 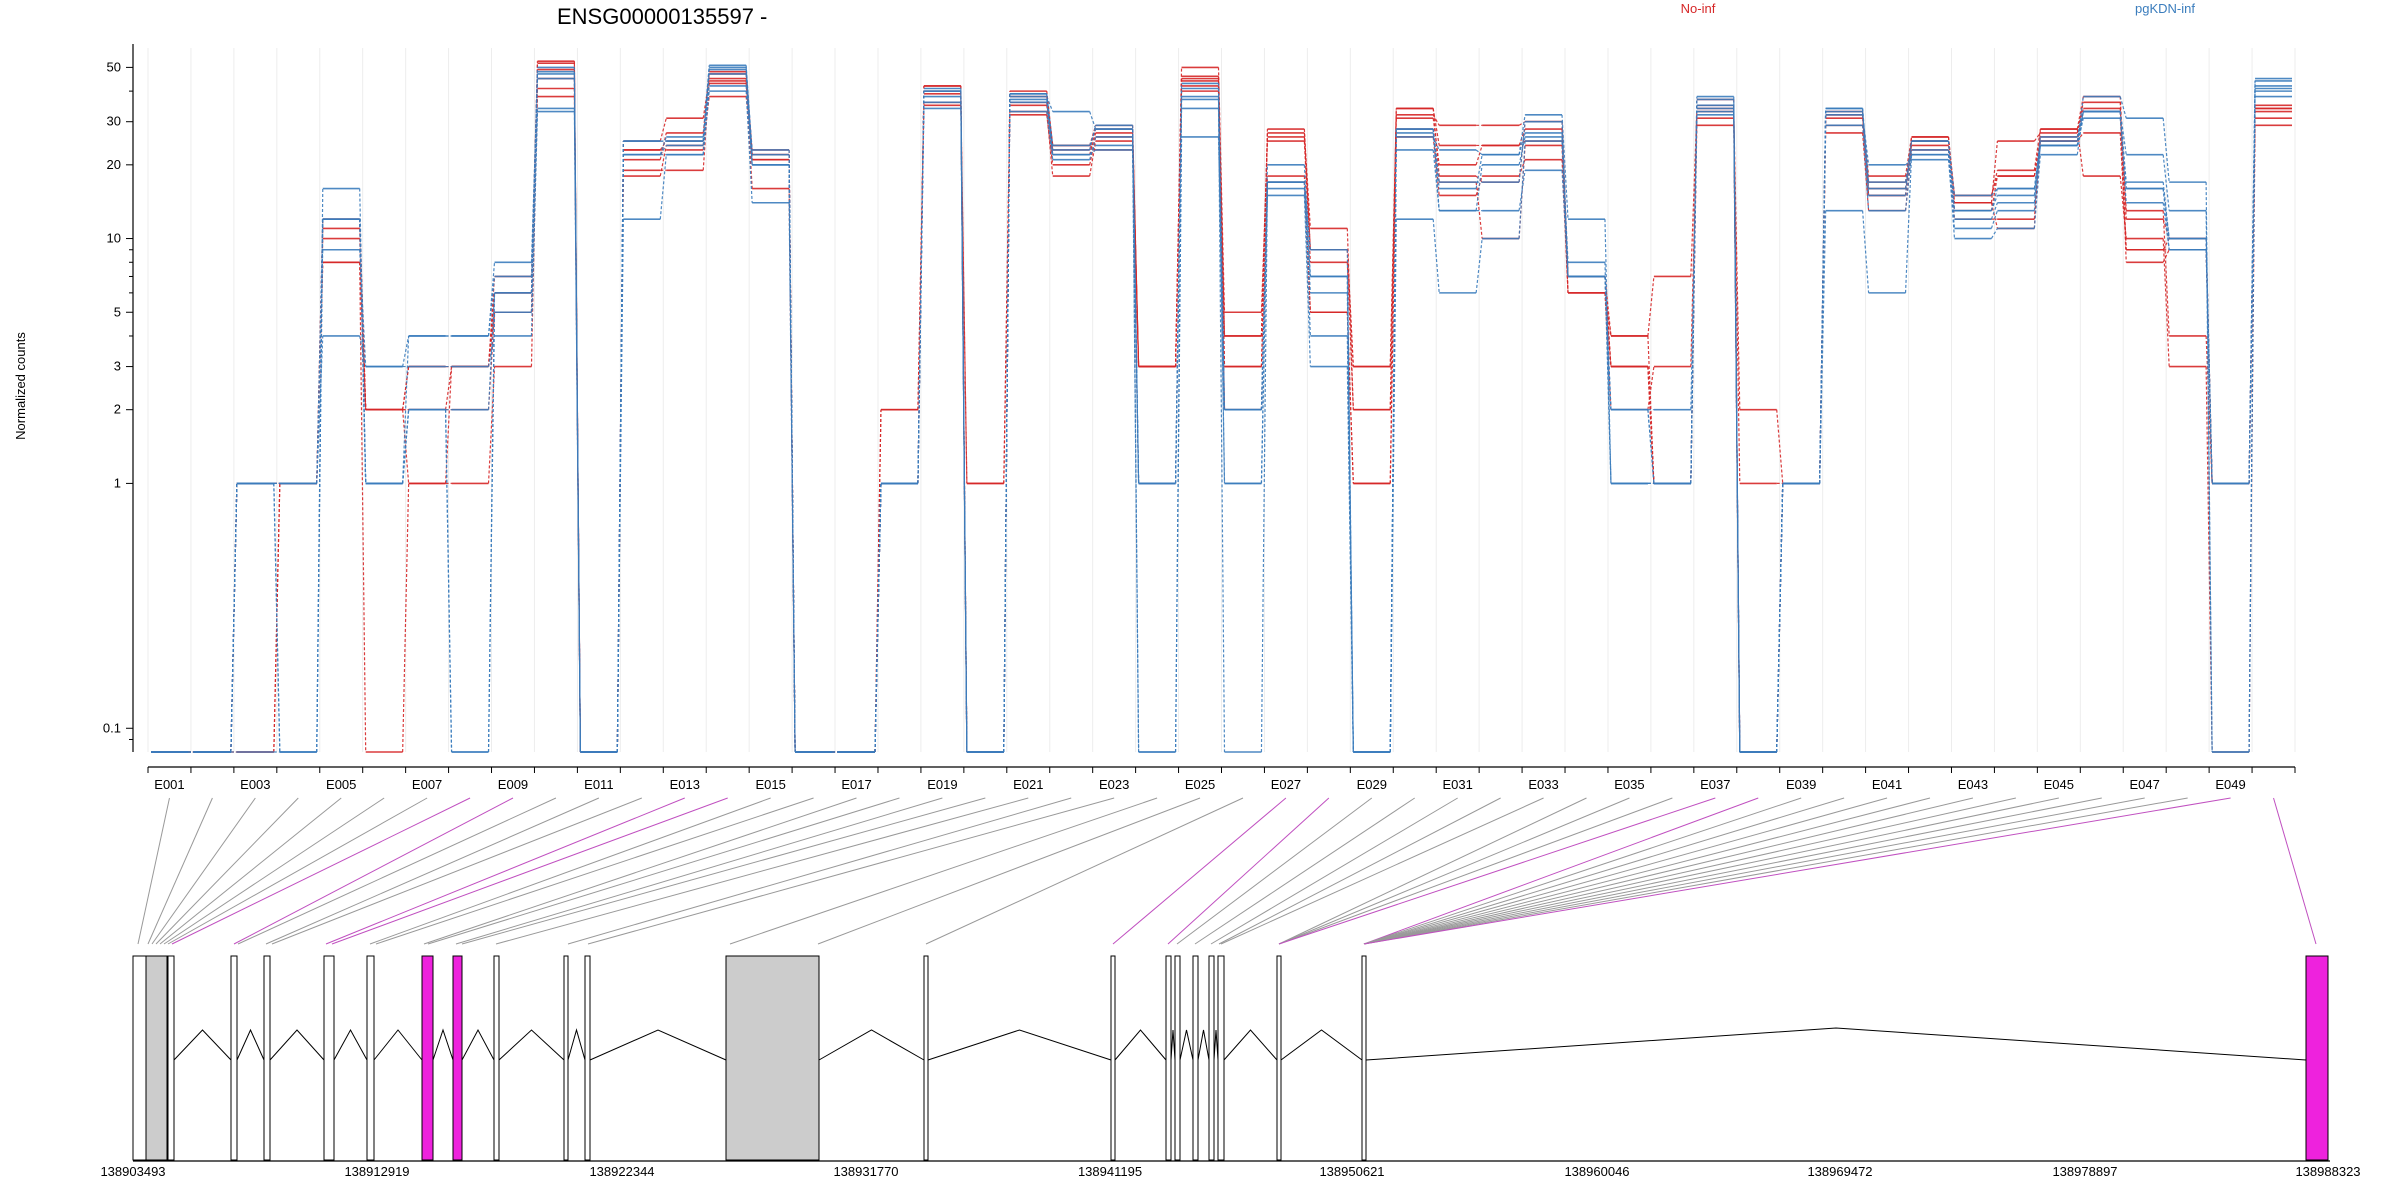 I want to click on genomic-coordinate-label: 138922344, so click(x=621, y=1171).